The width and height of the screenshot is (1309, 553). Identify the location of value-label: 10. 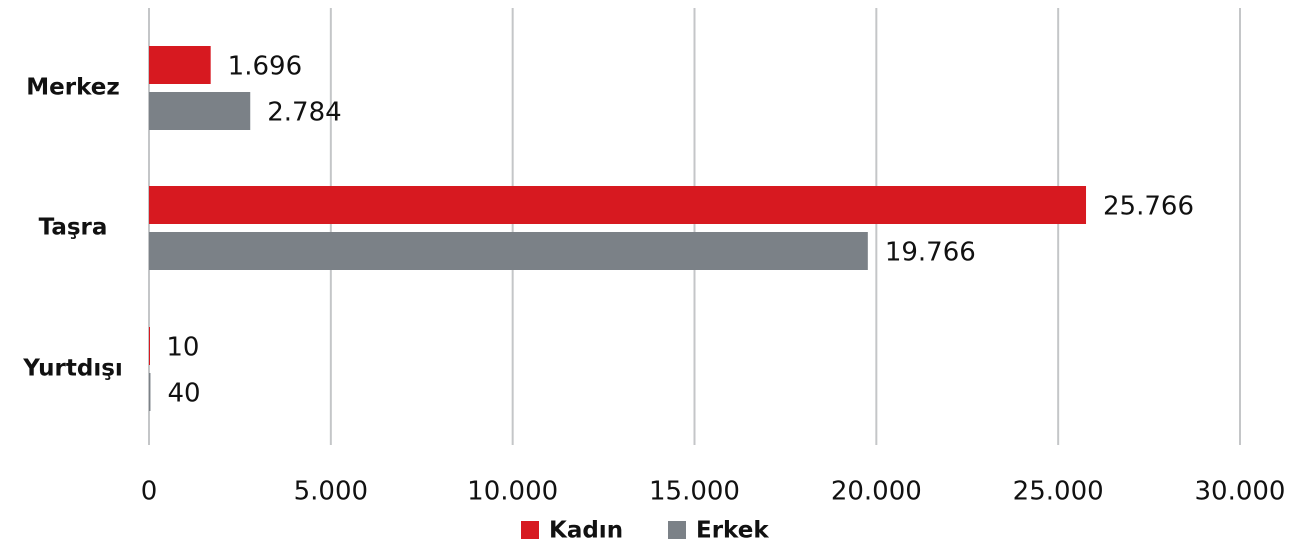
(182, 348).